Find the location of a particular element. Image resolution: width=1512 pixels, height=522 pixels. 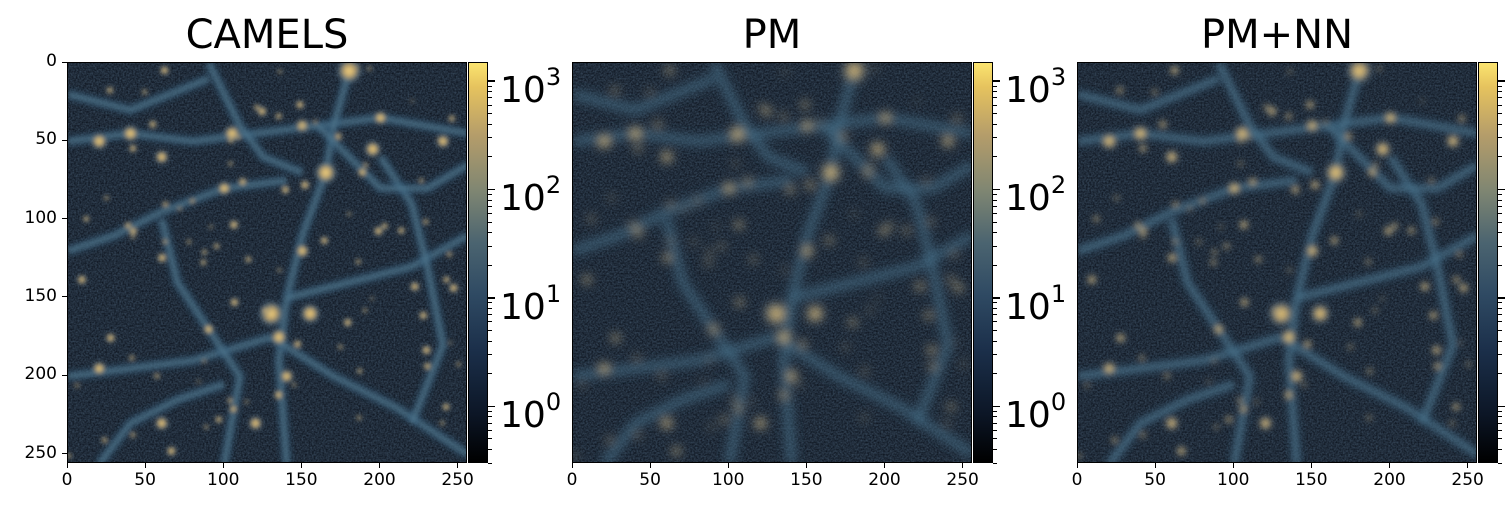

colorbar-tick-label: 10³ is located at coordinates (530, 86).